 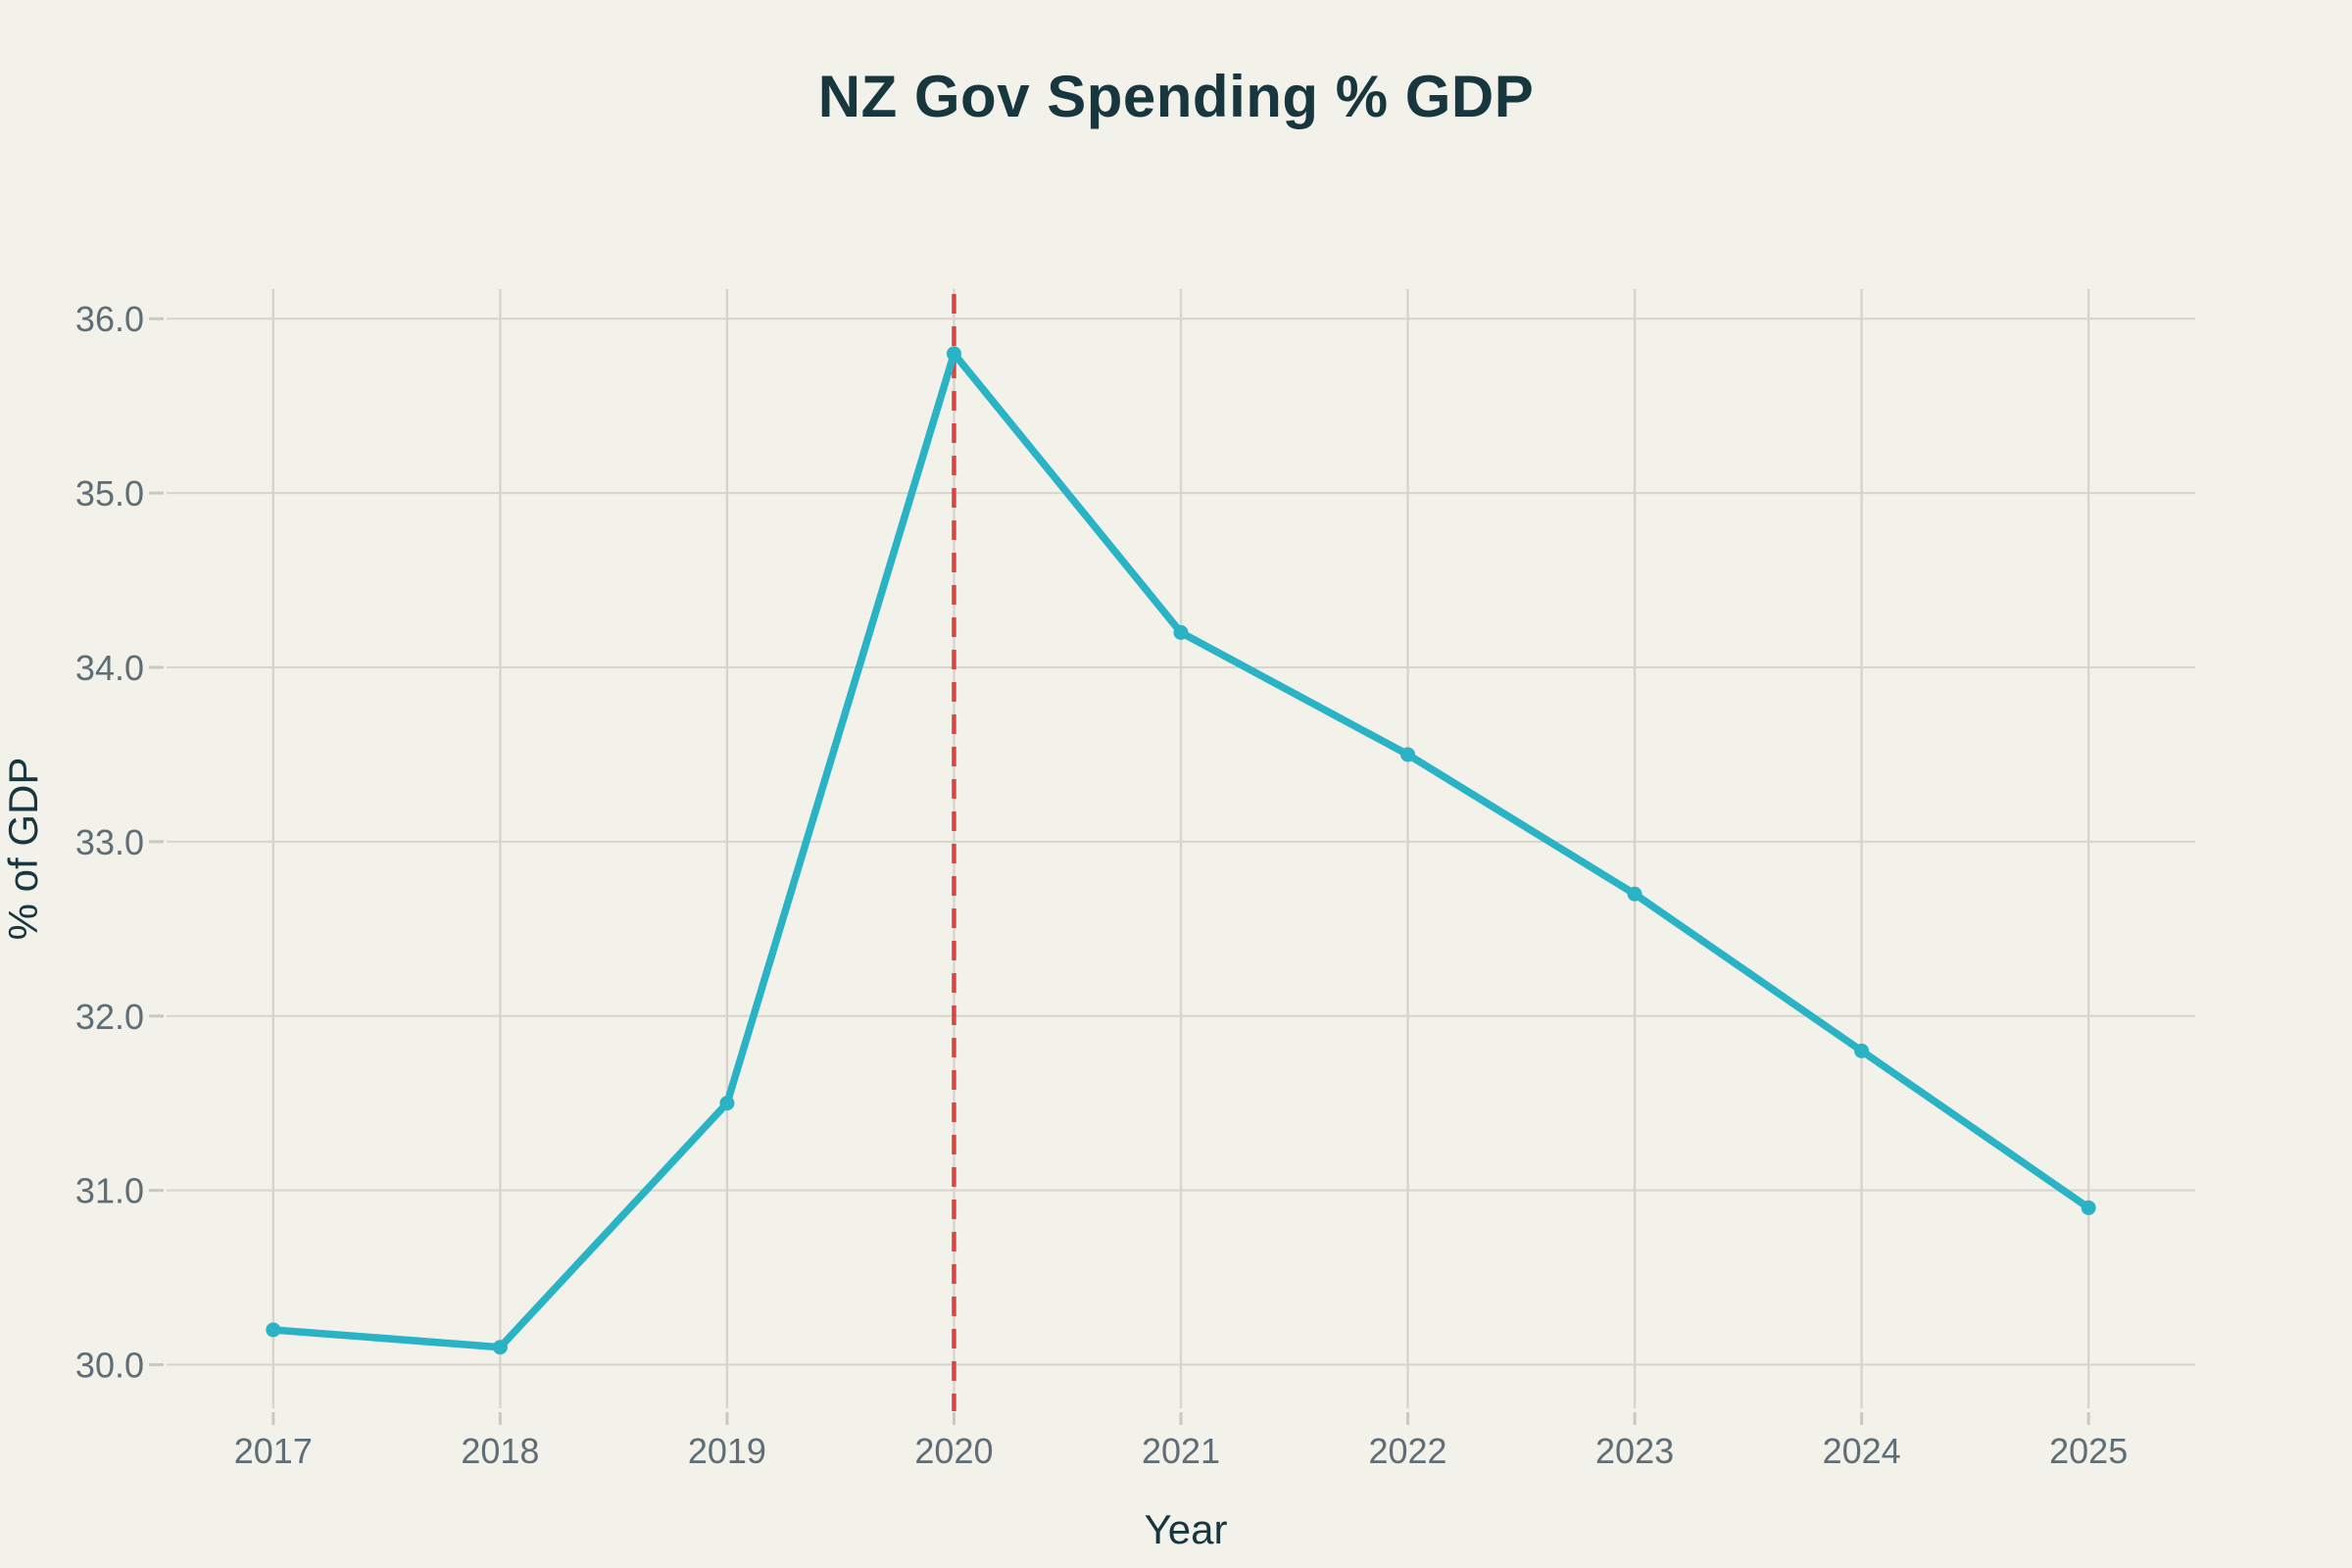 I want to click on x-tick-label: 2025, so click(x=2088, y=1451).